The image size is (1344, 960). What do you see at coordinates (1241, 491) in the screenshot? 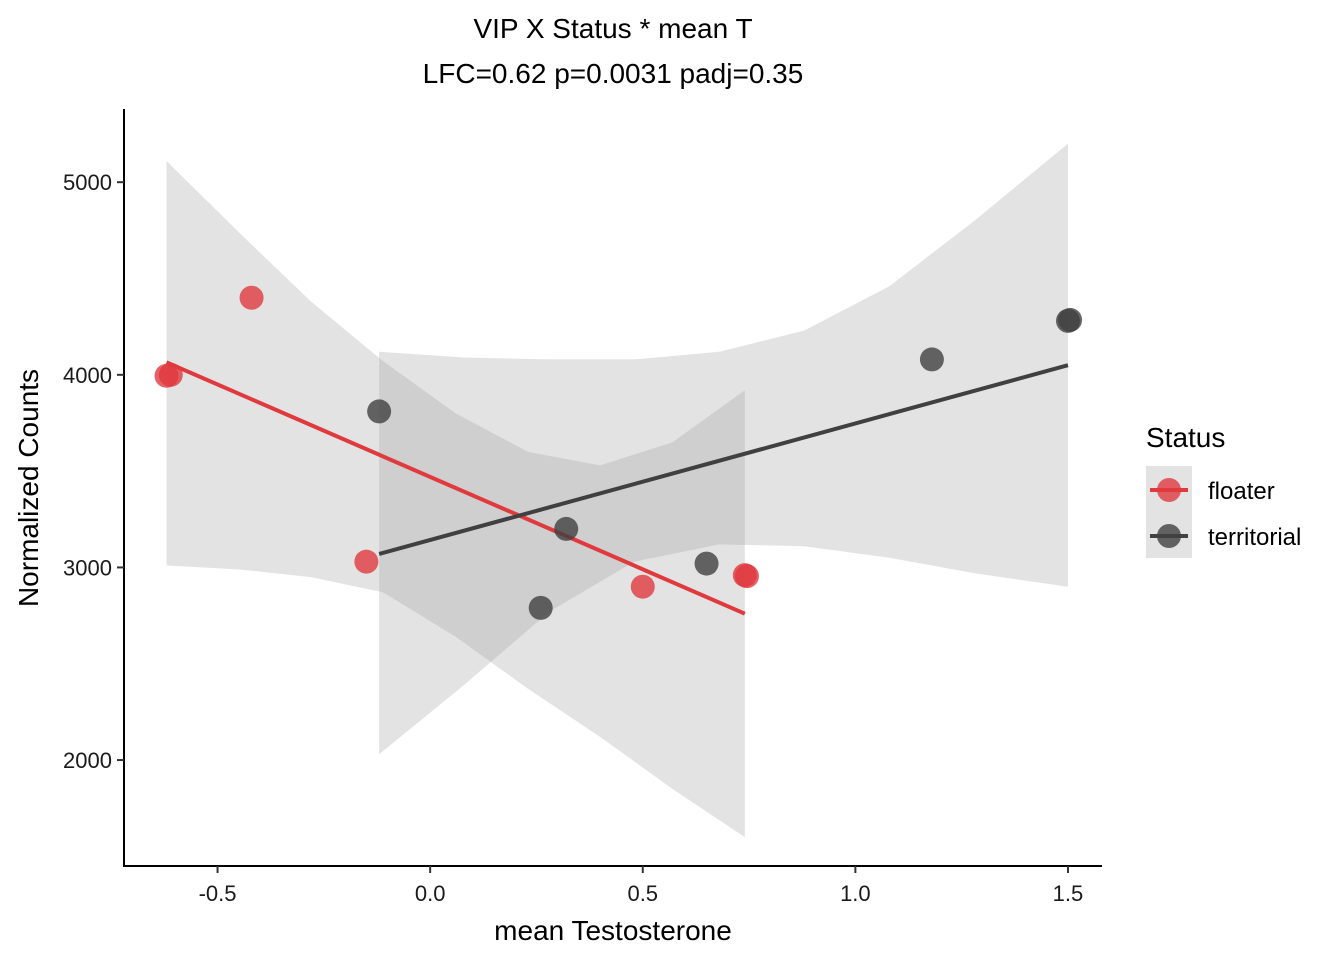
I see `legend-label-floater: floater` at bounding box center [1241, 491].